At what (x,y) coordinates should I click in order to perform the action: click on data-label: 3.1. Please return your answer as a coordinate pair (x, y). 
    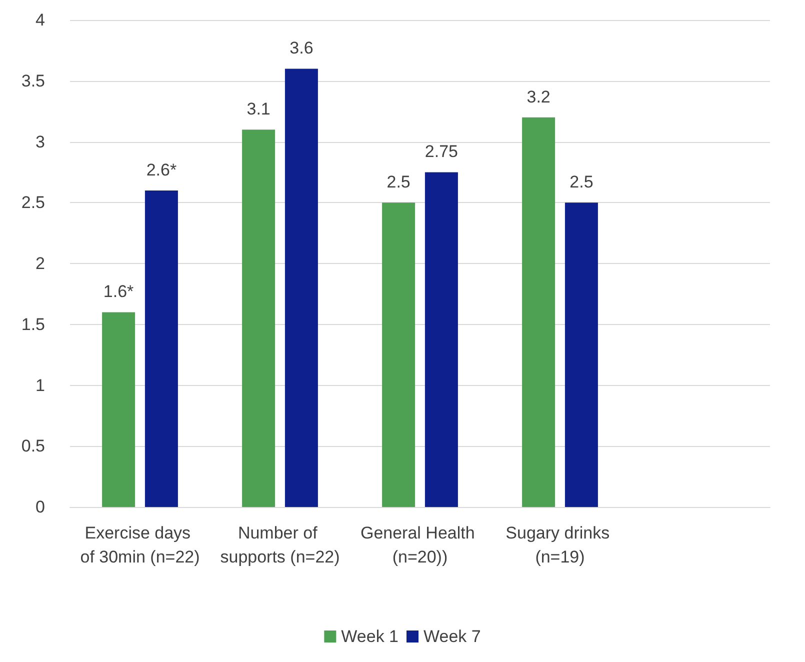
    Looking at the image, I should click on (258, 109).